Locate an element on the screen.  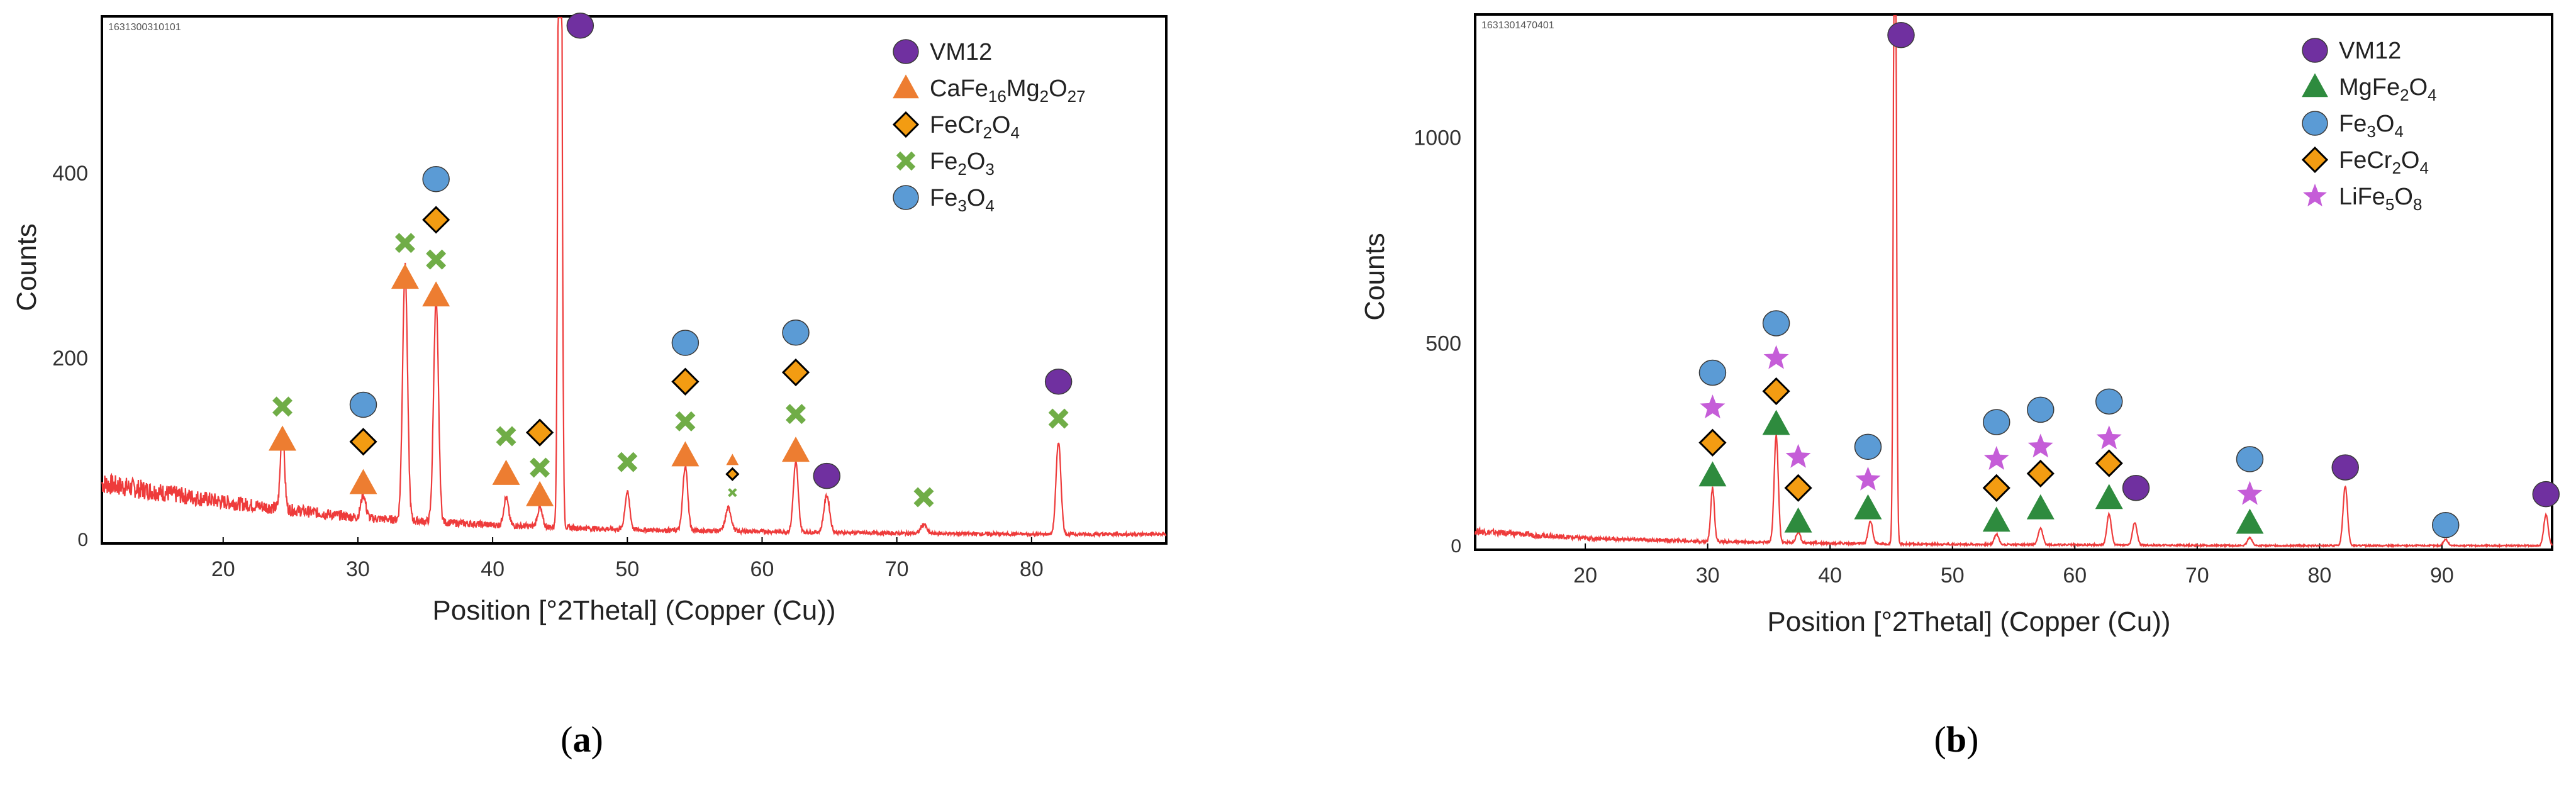
x-axis-label-a: Position [°2Thetal] (Copper (Cu)) is located at coordinates (633, 610).